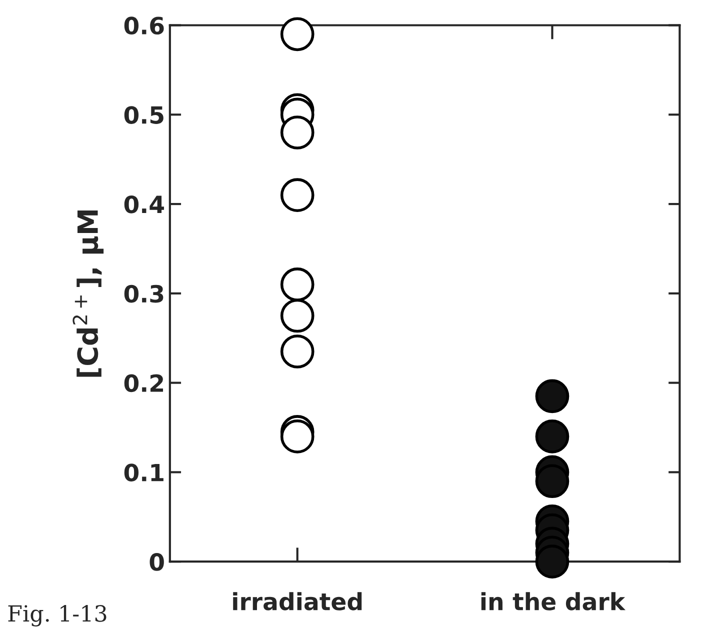 This screenshot has width=708, height=631. What do you see at coordinates (88, 293) in the screenshot?
I see `y-axis-title: [Cd$^{2+}$], μM` at bounding box center [88, 293].